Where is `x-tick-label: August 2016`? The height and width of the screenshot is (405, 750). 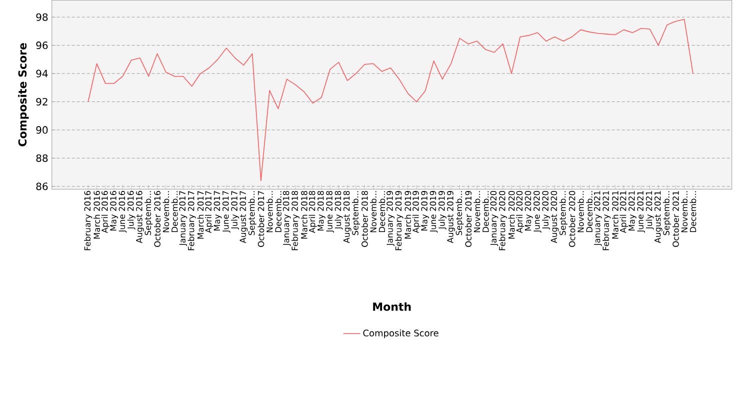
x-tick-label: August 2016 is located at coordinates (140, 217).